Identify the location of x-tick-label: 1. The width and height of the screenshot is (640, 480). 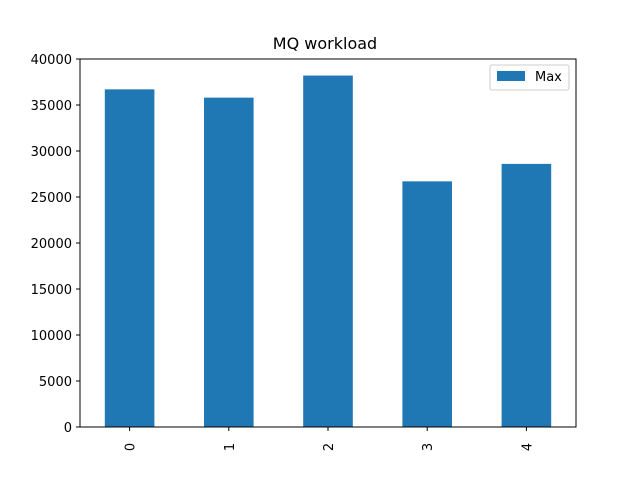
(230, 447).